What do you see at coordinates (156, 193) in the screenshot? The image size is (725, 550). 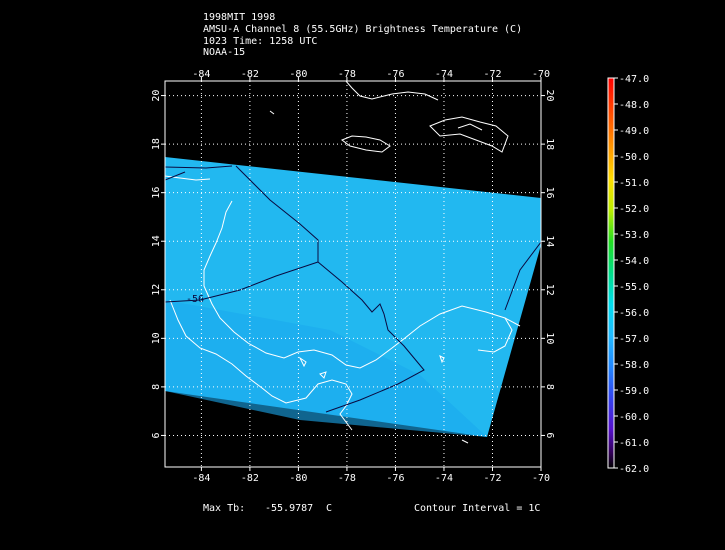 I see `lat-label-left: 16` at bounding box center [156, 193].